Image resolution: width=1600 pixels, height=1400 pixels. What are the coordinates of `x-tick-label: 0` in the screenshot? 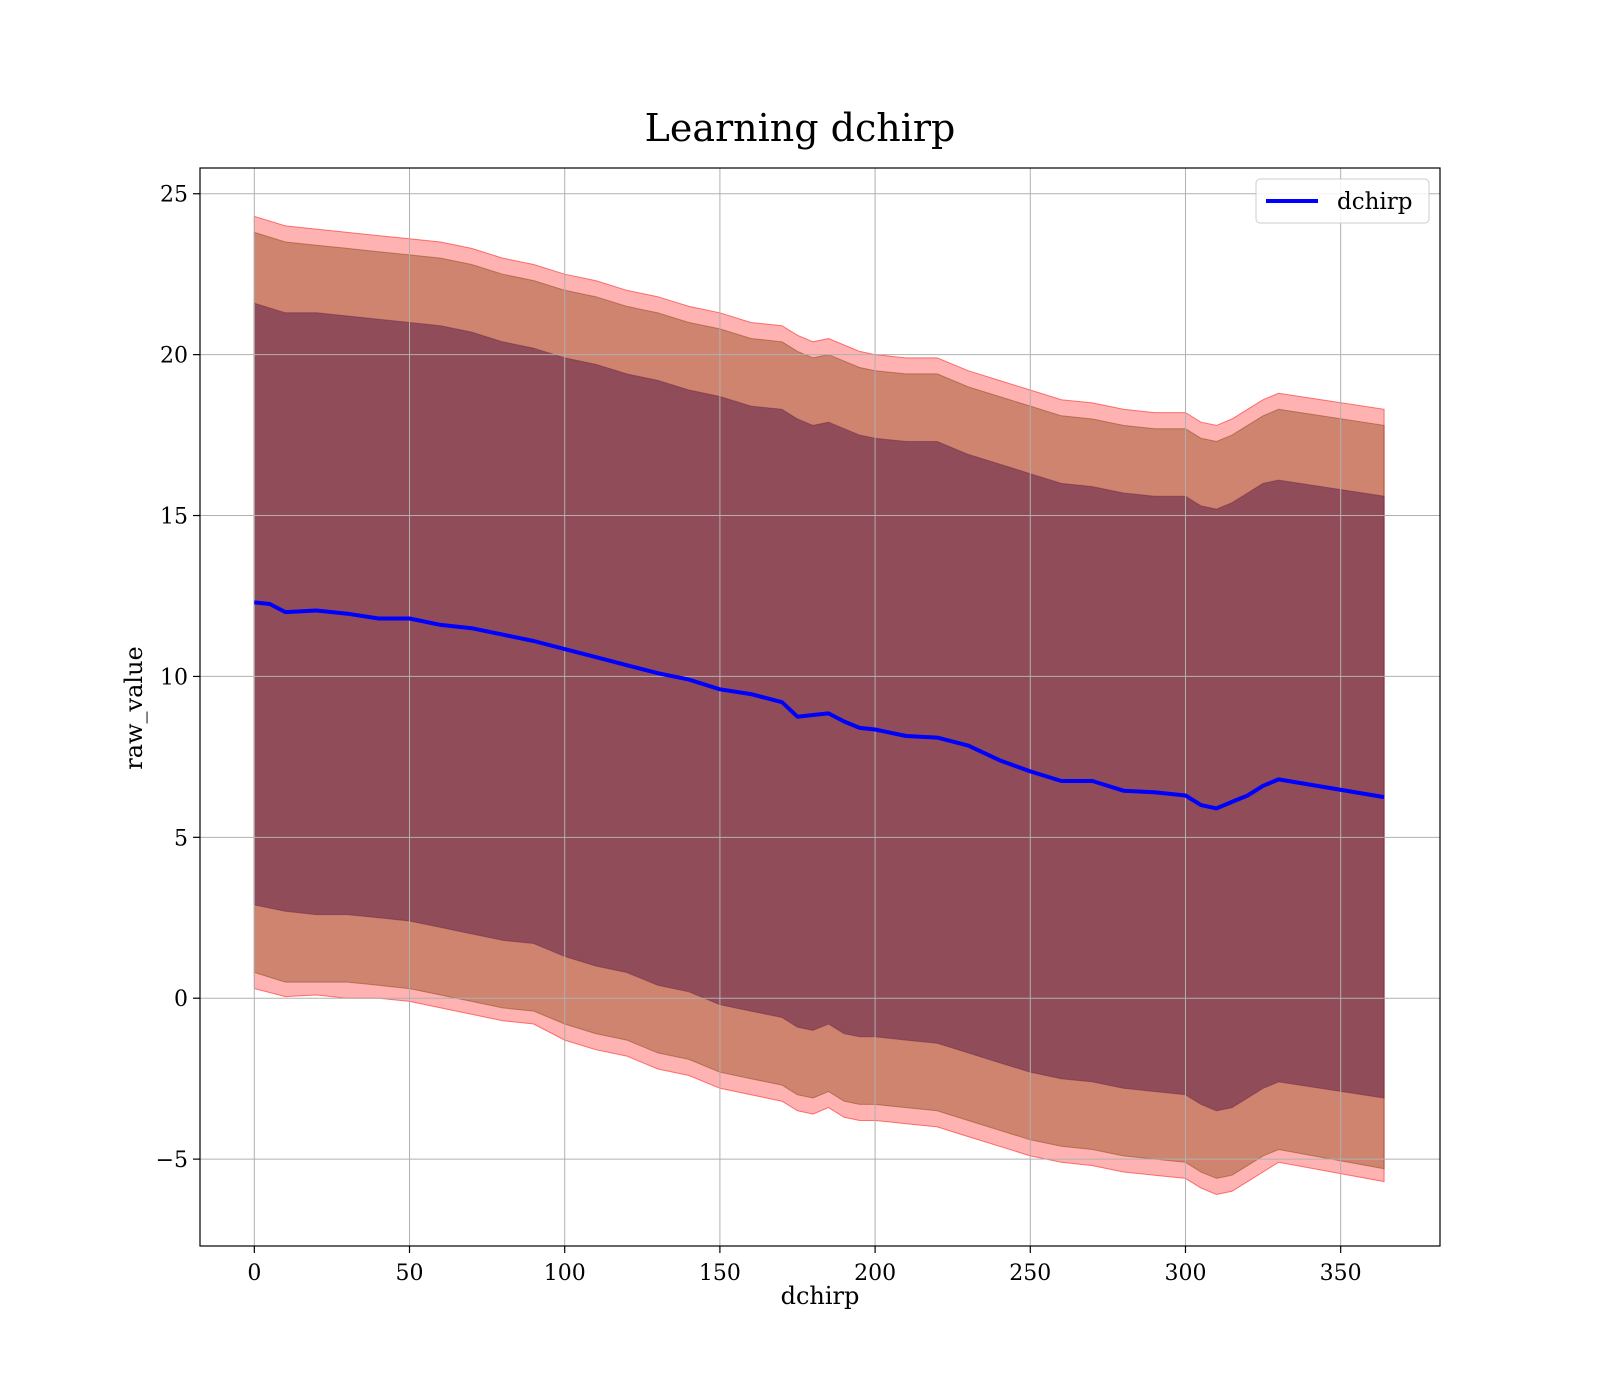 It's located at (254, 1273).